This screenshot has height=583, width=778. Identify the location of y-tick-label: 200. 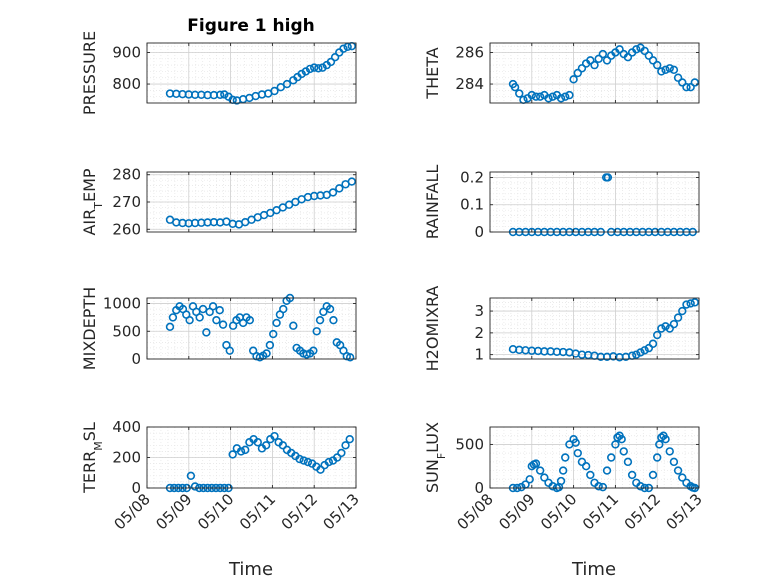
(126, 458).